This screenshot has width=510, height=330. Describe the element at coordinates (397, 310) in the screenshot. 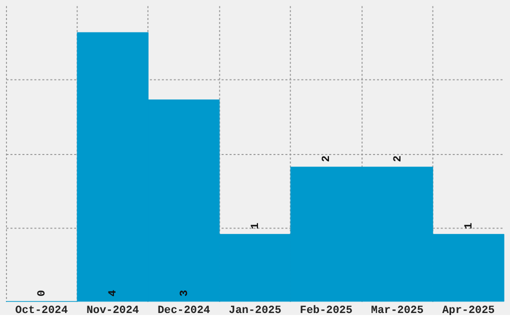

I see `x-tick-label: Mar-2025` at that location.